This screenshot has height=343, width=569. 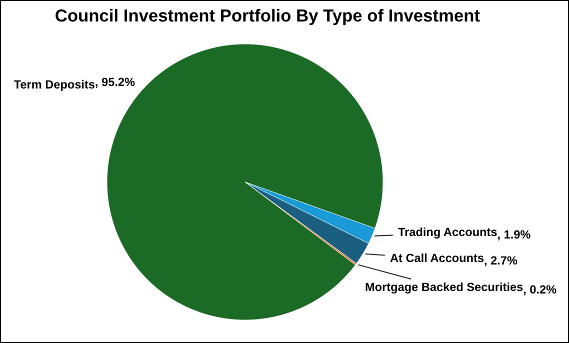 What do you see at coordinates (437, 257) in the screenshot?
I see `slice-label: At Call Accounts` at bounding box center [437, 257].